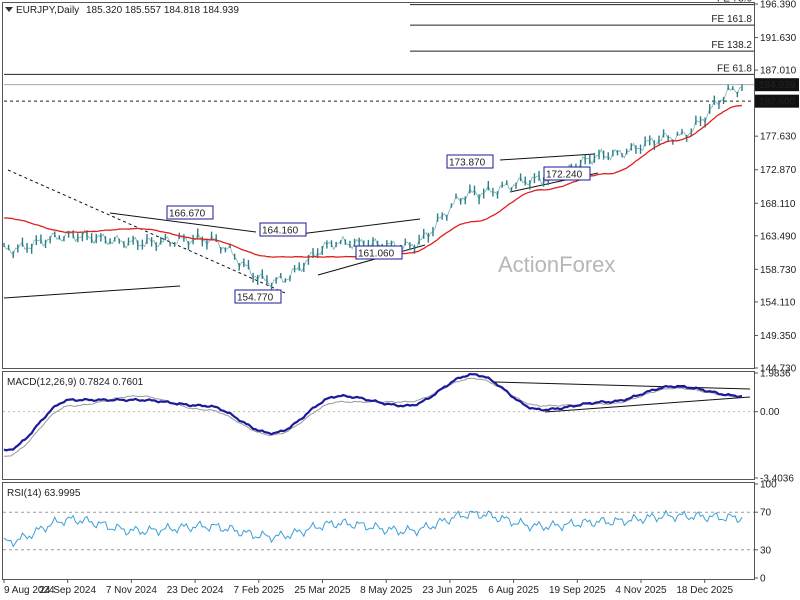 This screenshot has width=800, height=600. I want to click on price-annotation: 154.770, so click(255, 298).